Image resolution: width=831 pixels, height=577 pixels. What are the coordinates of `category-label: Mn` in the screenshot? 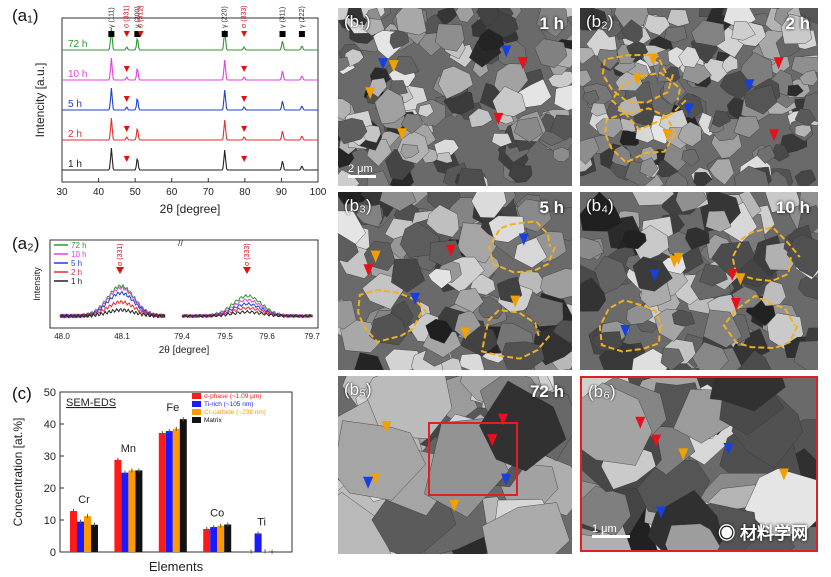 It's located at (128, 449).